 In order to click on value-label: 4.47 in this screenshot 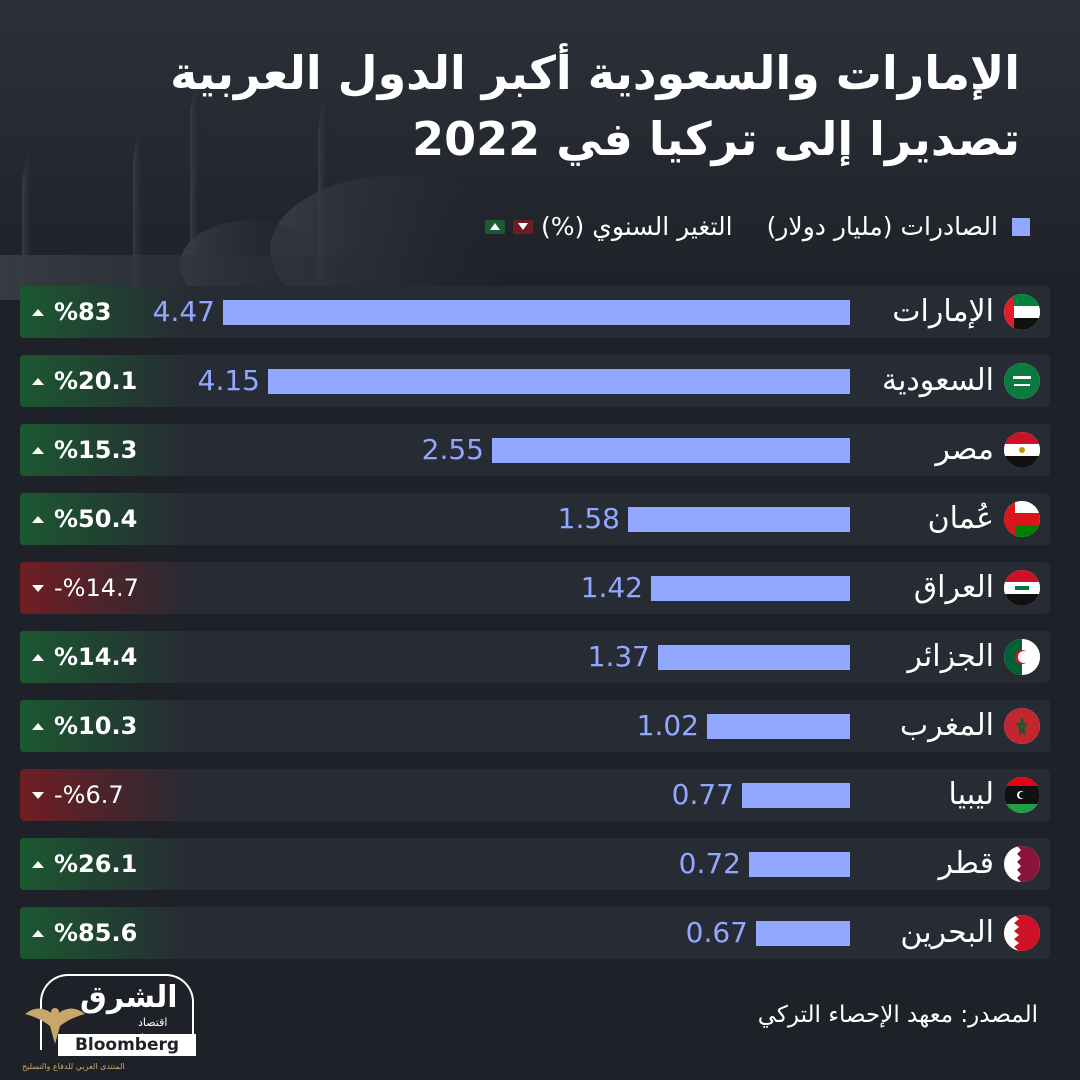, I will do `click(183, 311)`.